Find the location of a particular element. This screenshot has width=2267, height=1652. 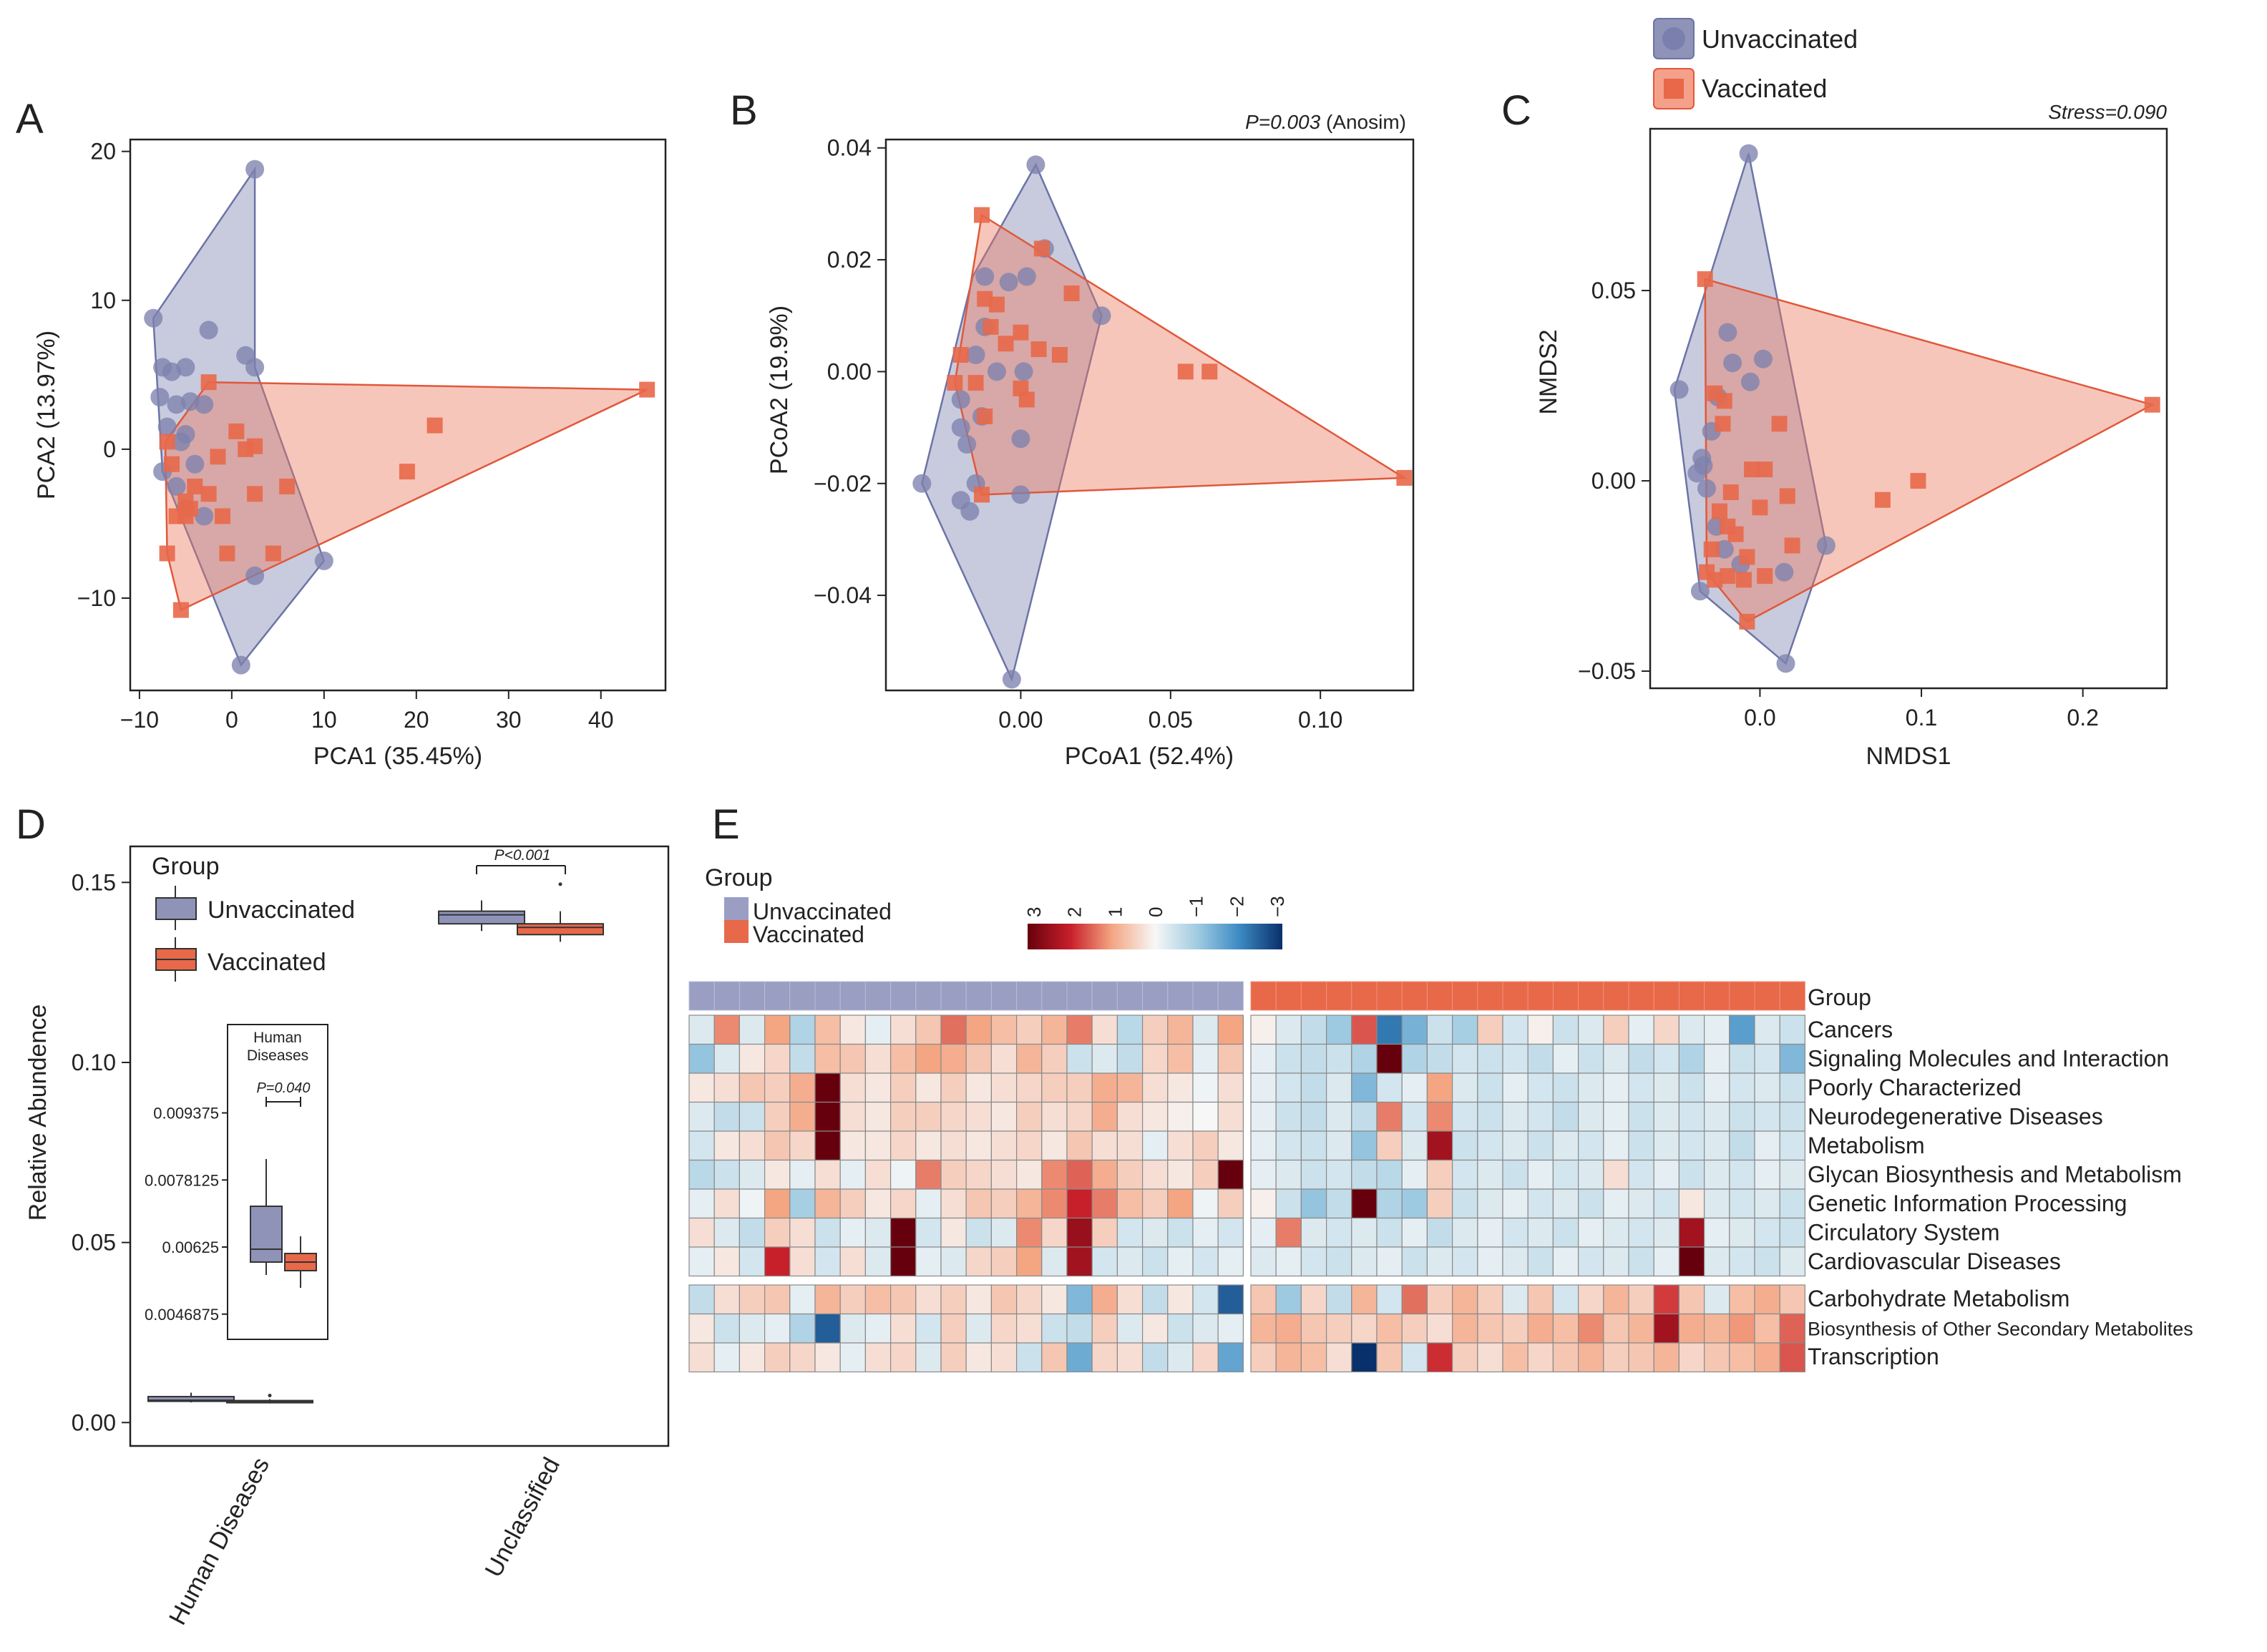

y-axis-a: −10 0 10 20 is located at coordinates (104, 375).